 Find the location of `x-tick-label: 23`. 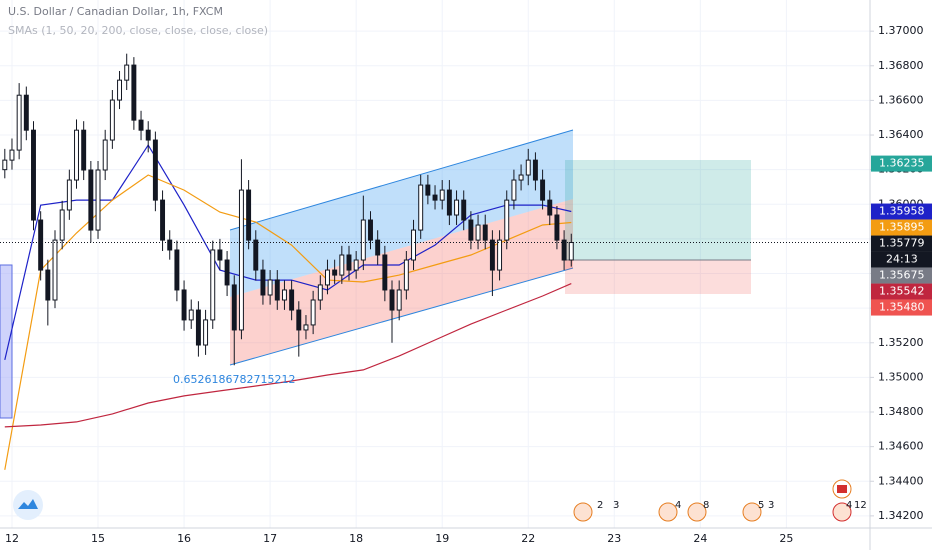

x-tick-label: 23 is located at coordinates (614, 538).